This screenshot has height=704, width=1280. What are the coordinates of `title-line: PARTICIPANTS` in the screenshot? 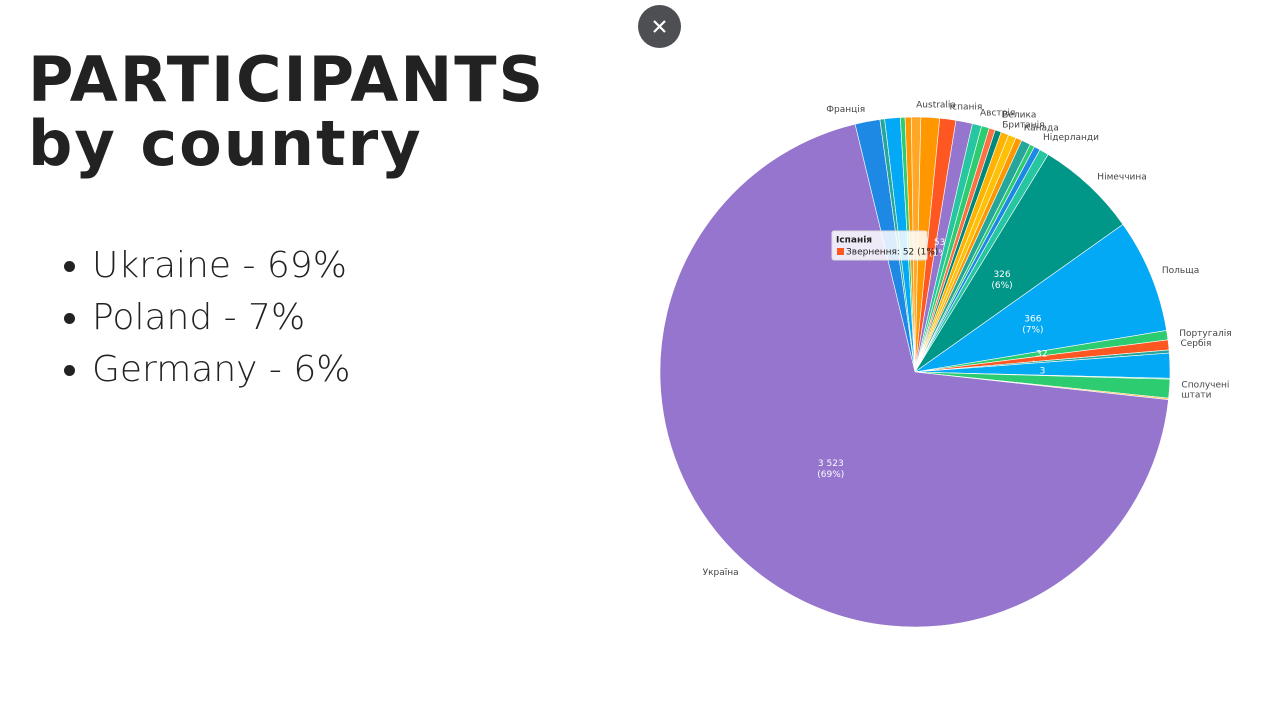 It's located at (287, 79).